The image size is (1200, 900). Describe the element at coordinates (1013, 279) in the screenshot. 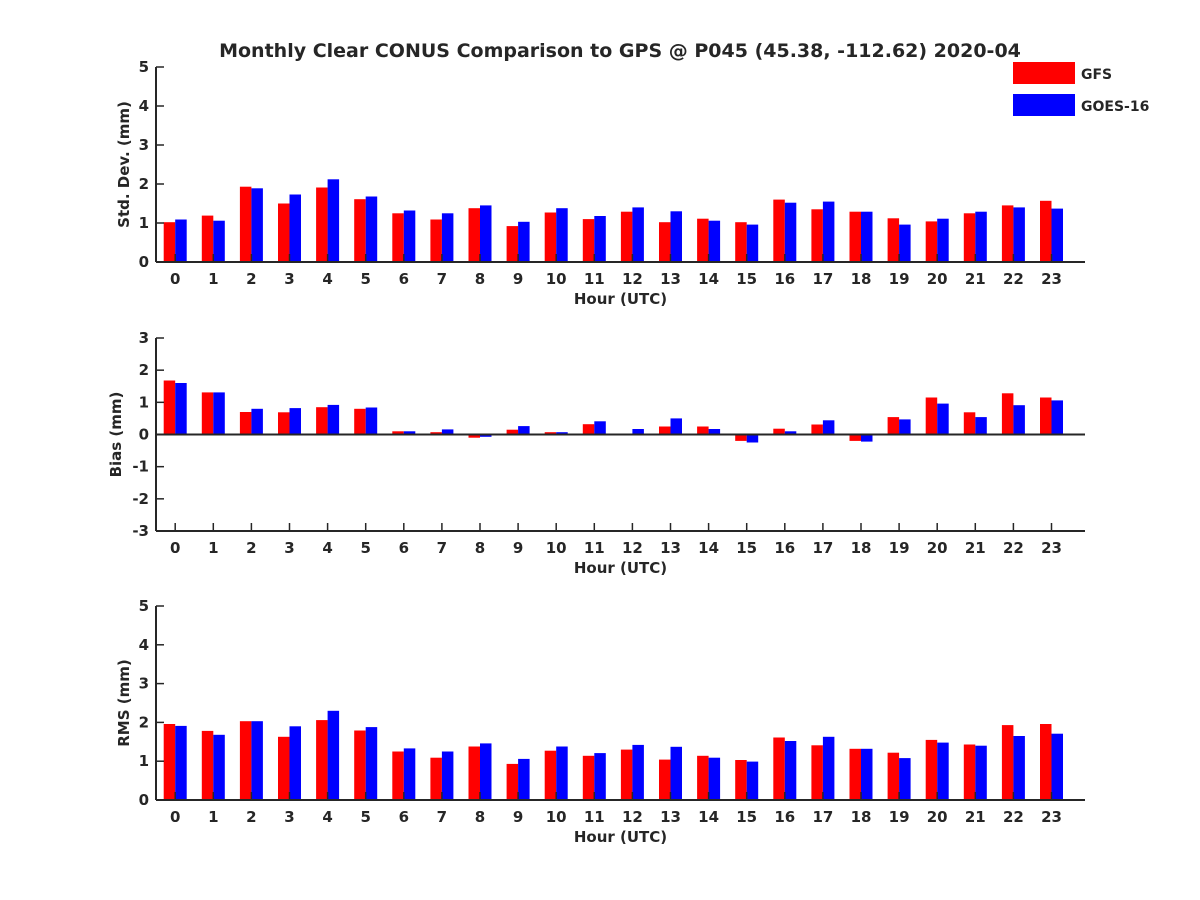

I see `x-tick-label: 22` at that location.